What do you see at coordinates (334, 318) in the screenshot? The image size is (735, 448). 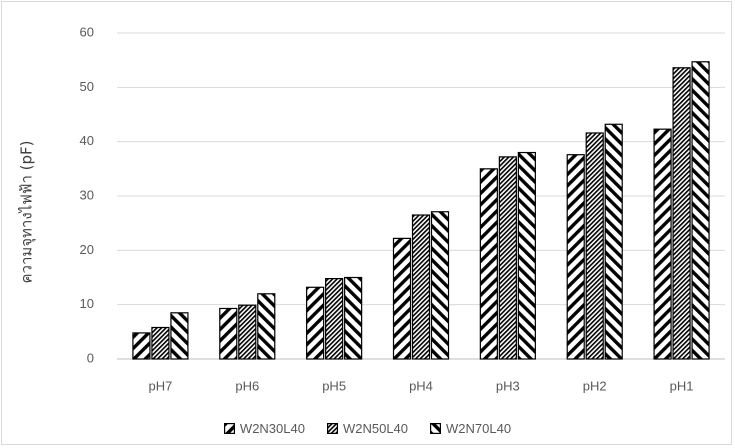 I see `bar-W2N50L40-pH5` at bounding box center [334, 318].